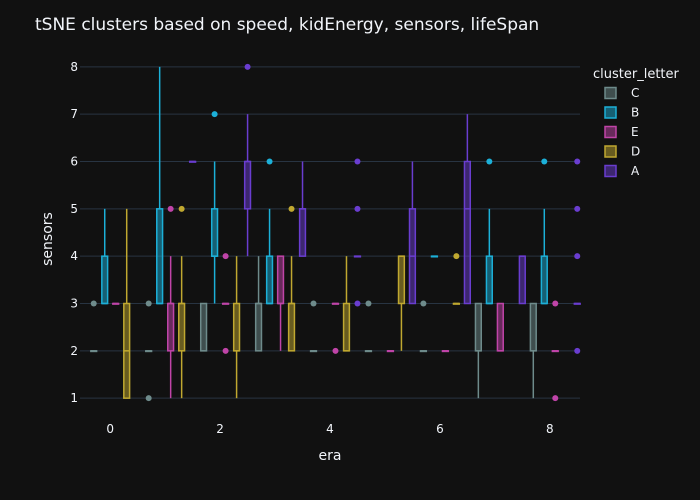  What do you see at coordinates (110, 429) in the screenshot?
I see `x-tick-label: 0` at bounding box center [110, 429].